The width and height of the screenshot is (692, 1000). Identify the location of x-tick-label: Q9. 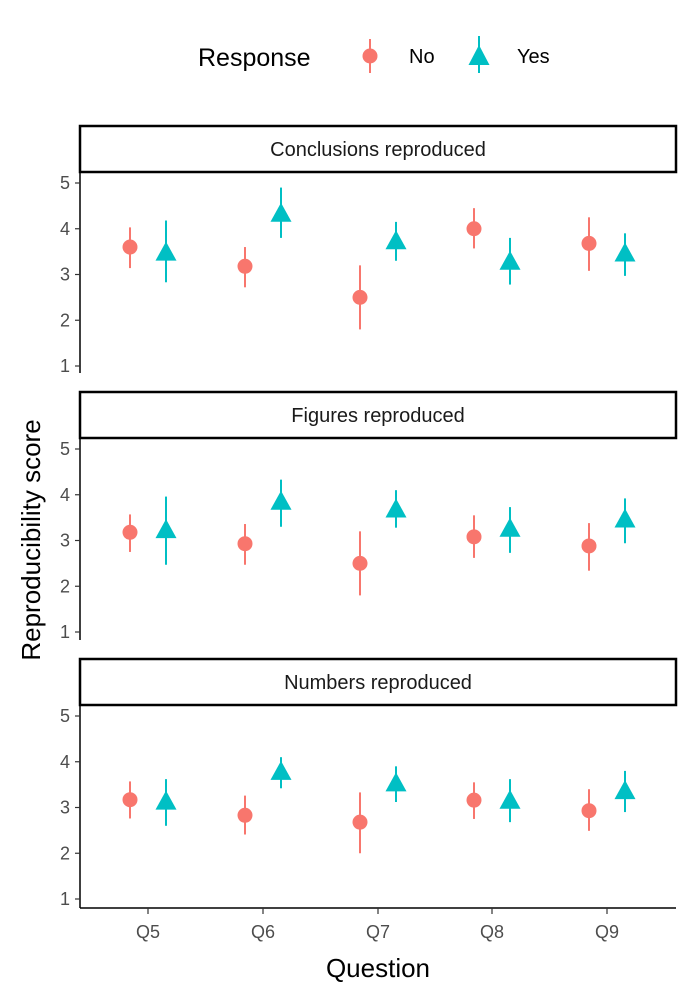
(607, 932).